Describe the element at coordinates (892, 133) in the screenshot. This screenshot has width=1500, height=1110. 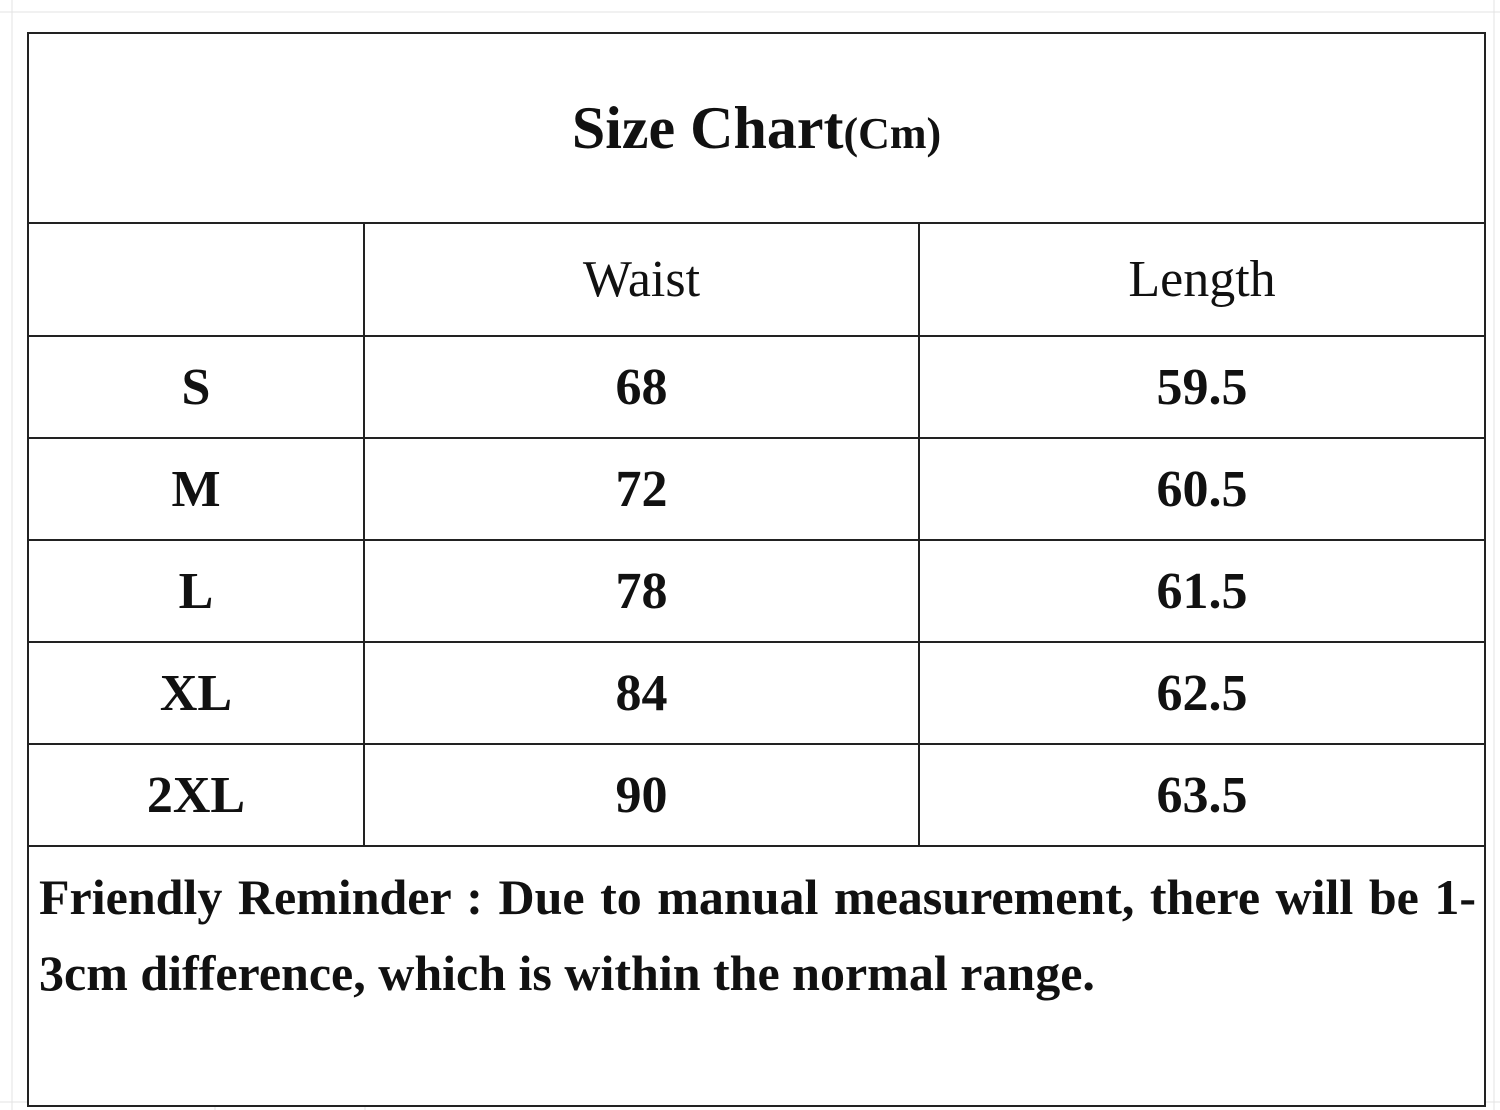
I see `title-unit: (Cm)` at that location.